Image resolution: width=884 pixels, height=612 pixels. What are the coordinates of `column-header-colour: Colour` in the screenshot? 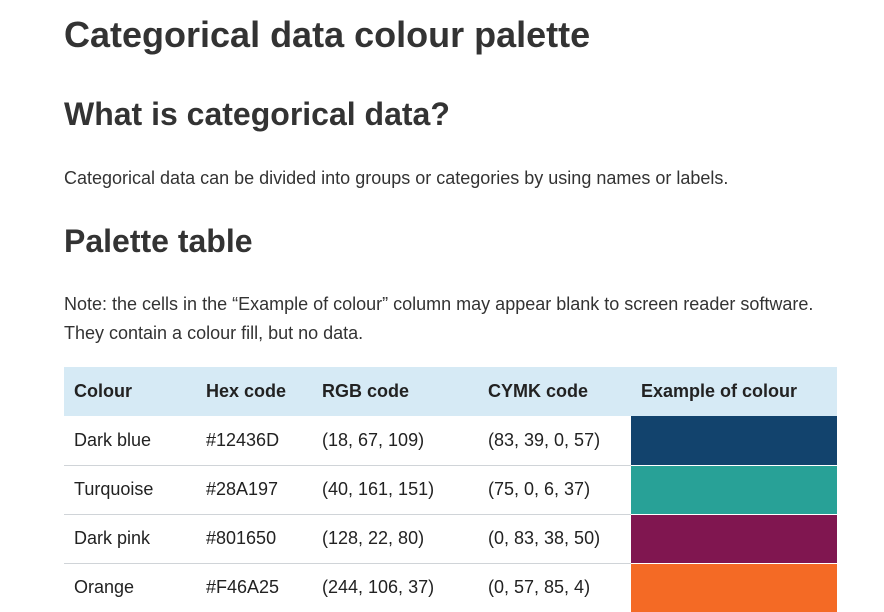 It's located at (103, 391).